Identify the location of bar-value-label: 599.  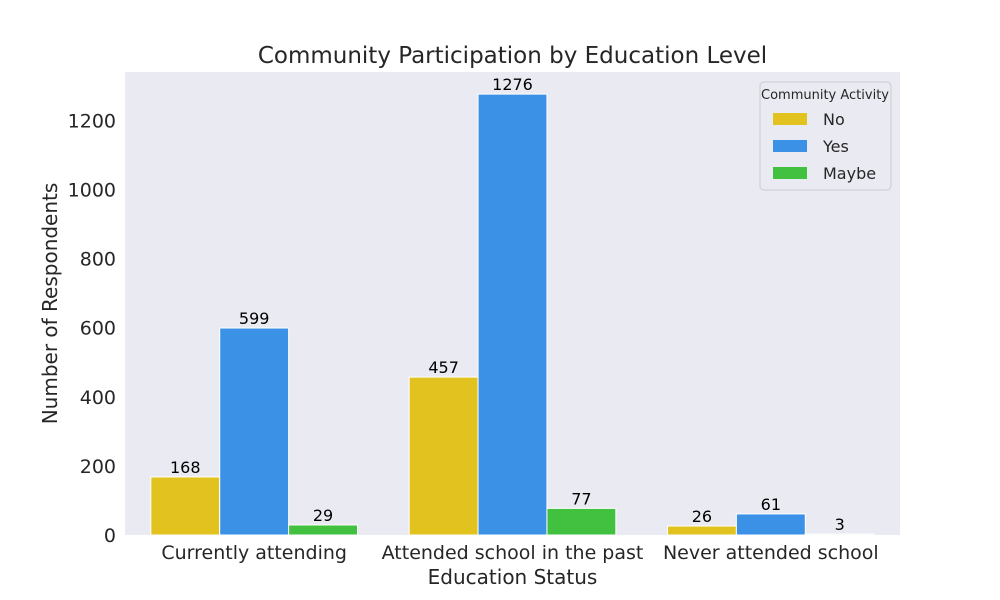
(254, 318).